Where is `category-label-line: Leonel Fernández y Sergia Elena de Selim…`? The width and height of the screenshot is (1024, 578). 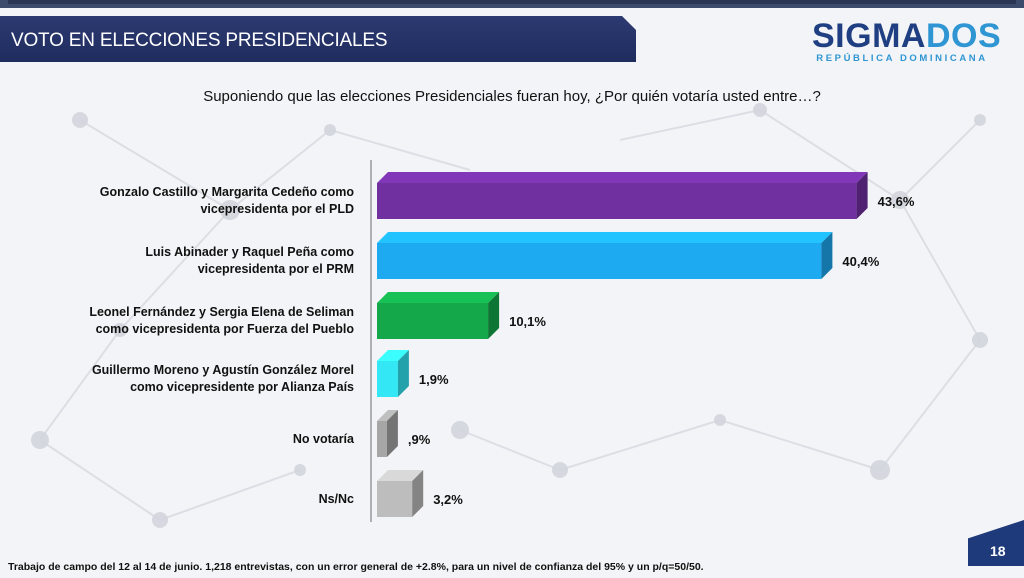 category-label-line: Leonel Fernández y Sergia Elena de Selim… is located at coordinates (221, 312).